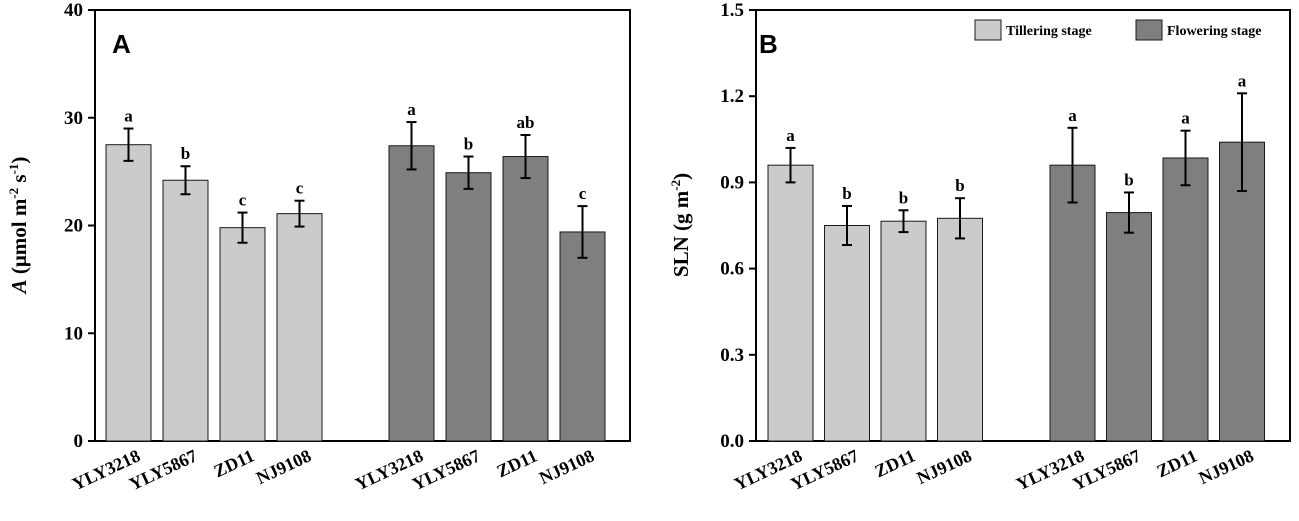 The width and height of the screenshot is (1299, 521). What do you see at coordinates (732, 355) in the screenshot?
I see `y-tick-label: 0.3` at bounding box center [732, 355].